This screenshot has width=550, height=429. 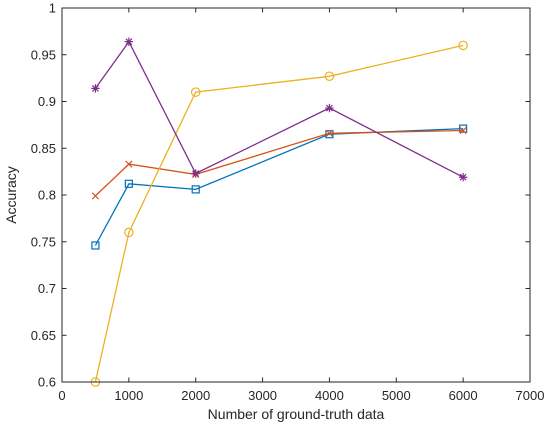 What do you see at coordinates (61, 395) in the screenshot?
I see `x-tick-label: 0` at bounding box center [61, 395].